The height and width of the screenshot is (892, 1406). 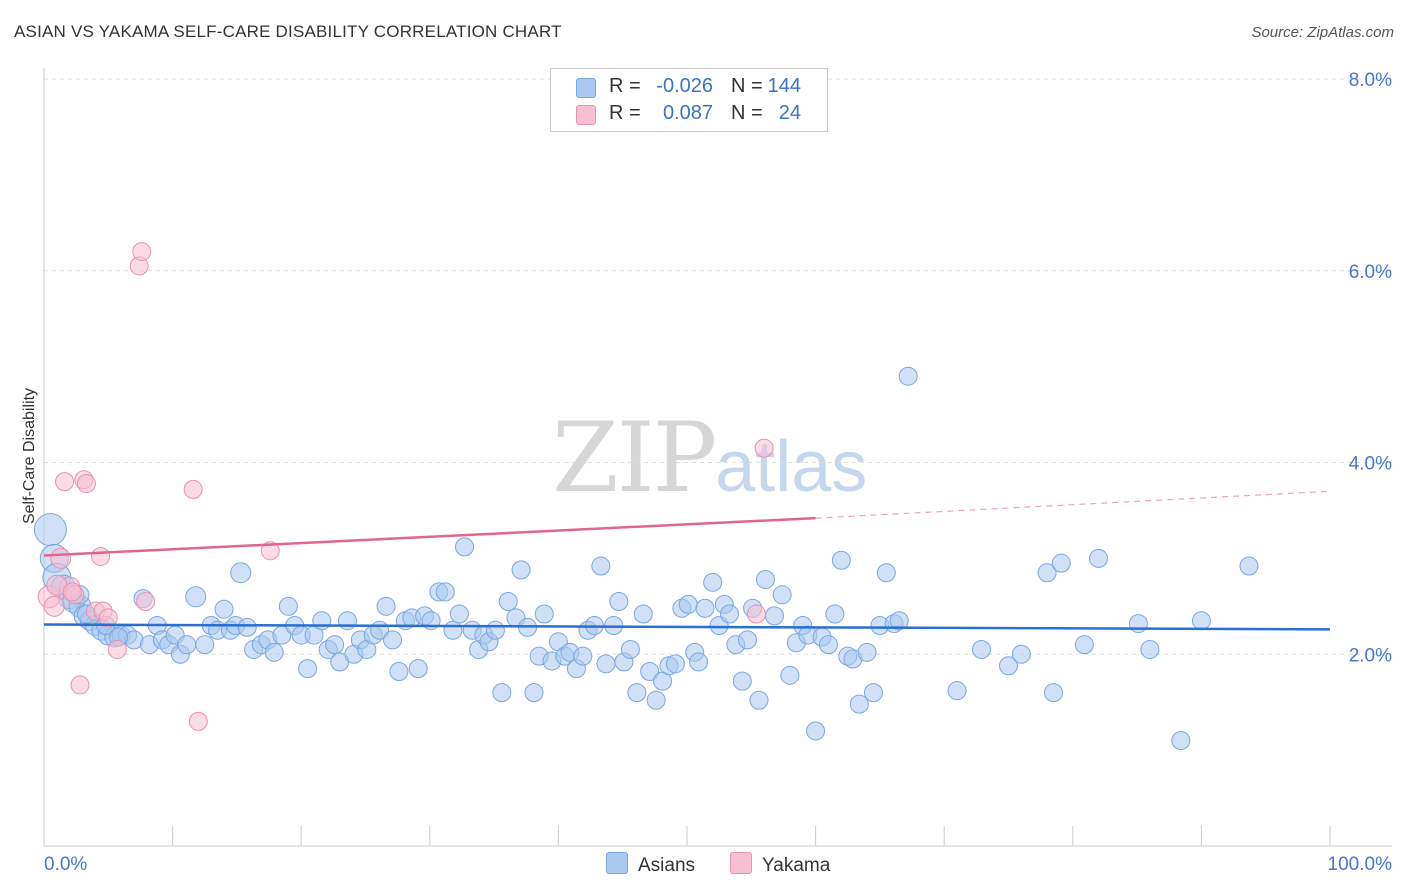 I want to click on bottom-legend-asians-label: Asians, so click(x=667, y=865).